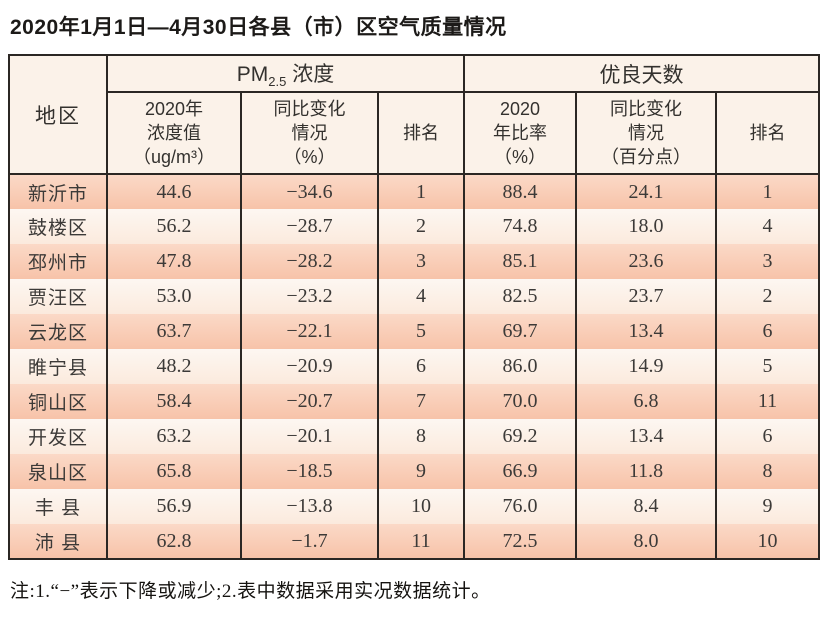  What do you see at coordinates (421, 191) in the screenshot?
I see `pm-rank-cell: 1` at bounding box center [421, 191].